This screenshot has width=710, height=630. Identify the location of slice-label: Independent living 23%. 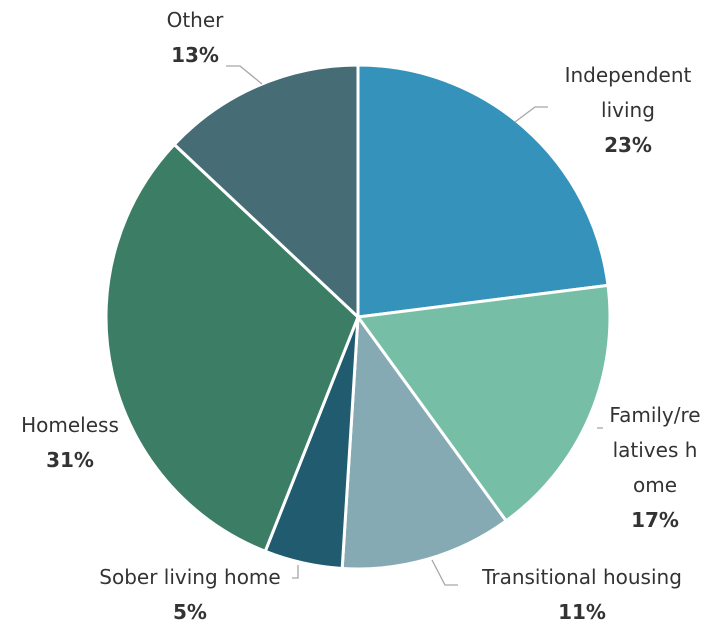
(628, 110).